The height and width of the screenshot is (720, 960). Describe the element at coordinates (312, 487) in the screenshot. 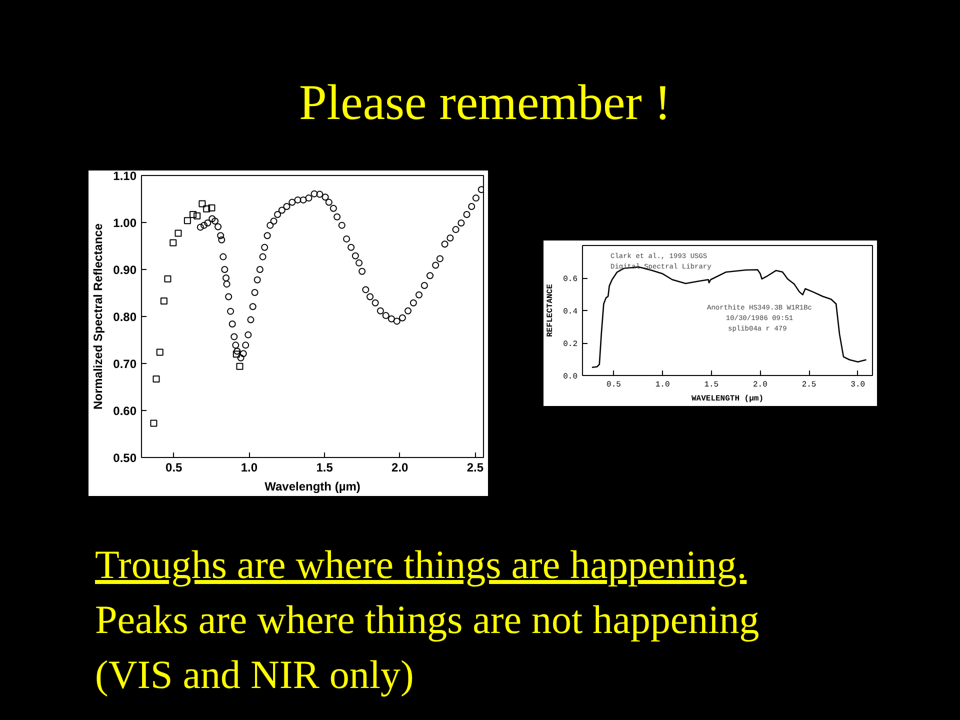

I see `x-axis-title: Wavelength (µm)` at that location.